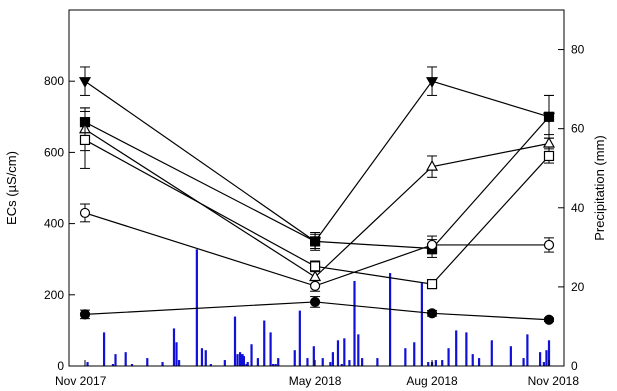 Image resolution: width=617 pixels, height=391 pixels. I want to click on y2-tick-label: 80, so click(578, 50).